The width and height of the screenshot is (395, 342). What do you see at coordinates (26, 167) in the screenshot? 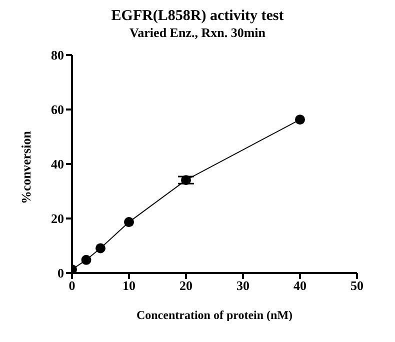
I see `y-axis-title: %conversion` at bounding box center [26, 167].